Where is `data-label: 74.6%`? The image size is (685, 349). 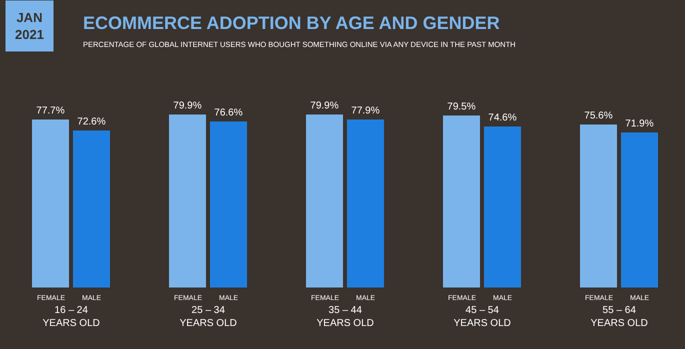
data-label: 74.6% is located at coordinates (502, 118).